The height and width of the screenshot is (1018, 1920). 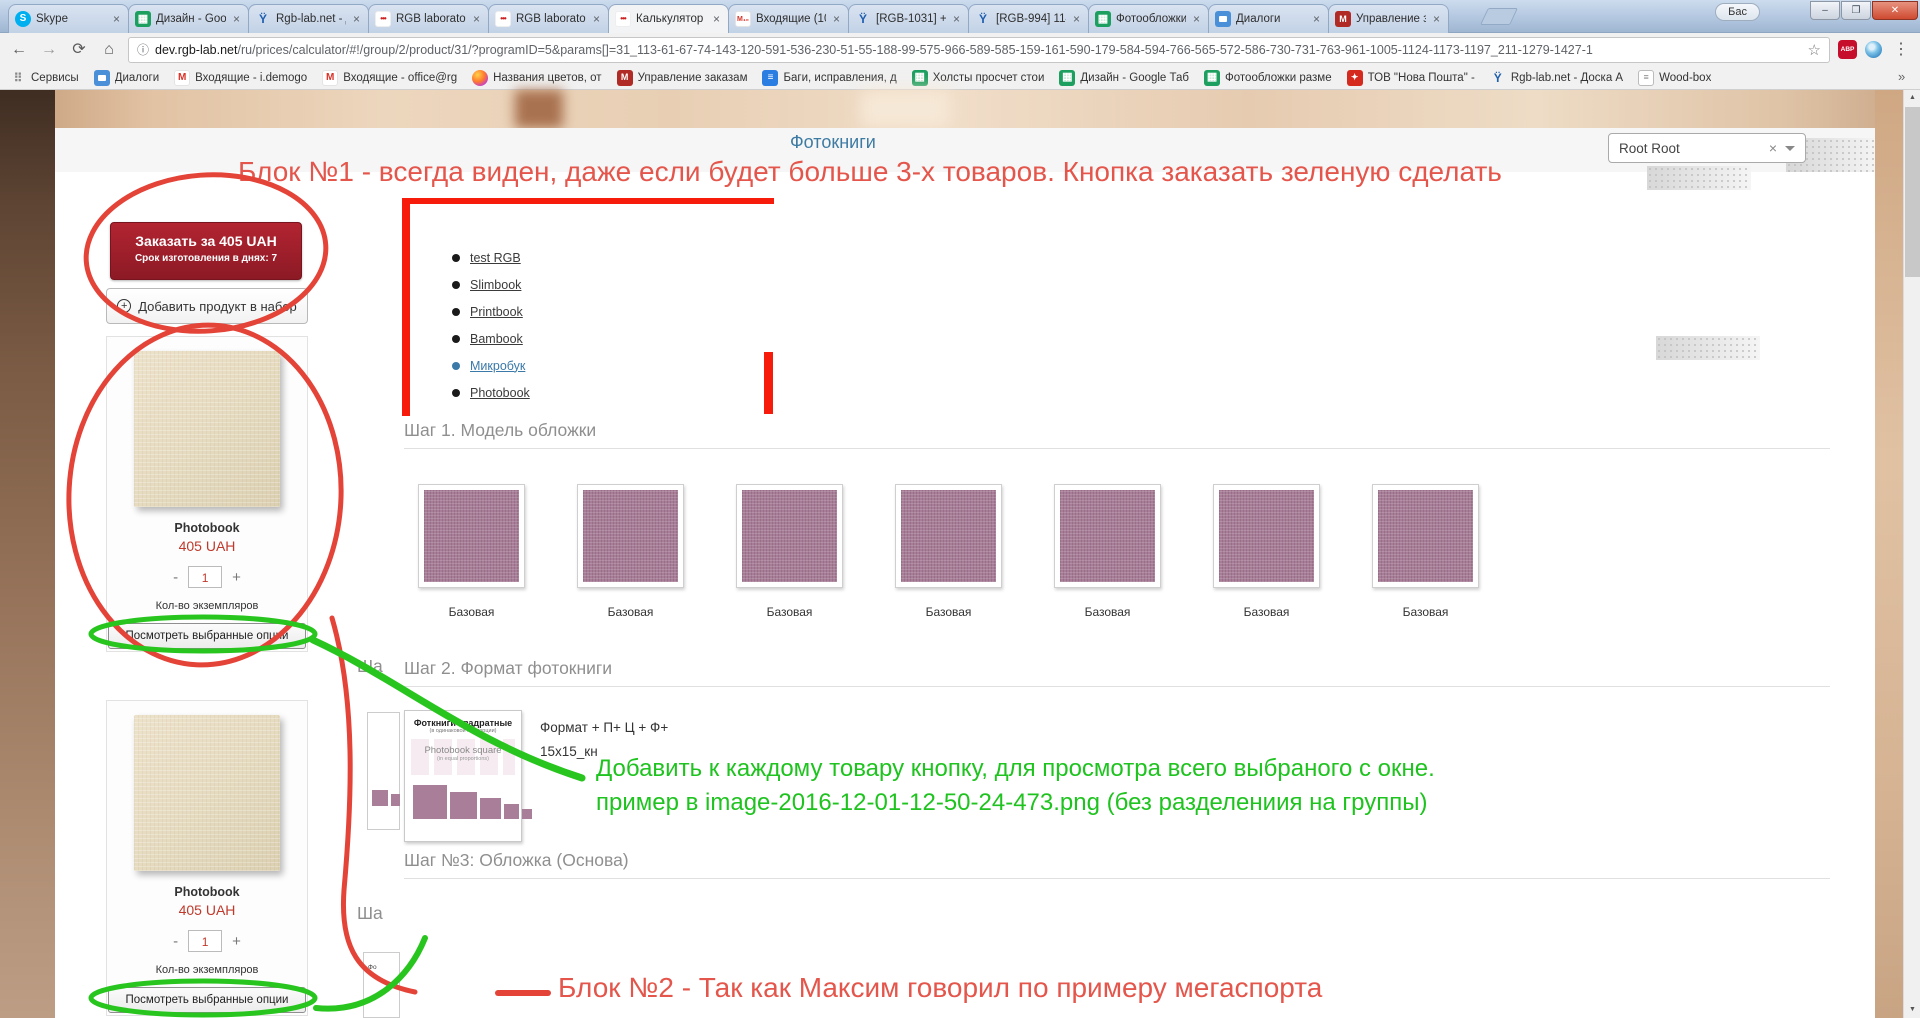 I want to click on bookmark-item: Входящие - office@rg, so click(x=389, y=77).